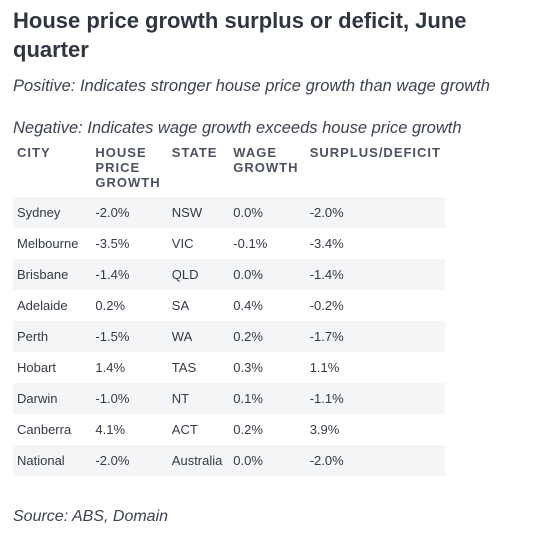 This screenshot has width=546, height=544. What do you see at coordinates (198, 212) in the screenshot?
I see `cell-state: NSW` at bounding box center [198, 212].